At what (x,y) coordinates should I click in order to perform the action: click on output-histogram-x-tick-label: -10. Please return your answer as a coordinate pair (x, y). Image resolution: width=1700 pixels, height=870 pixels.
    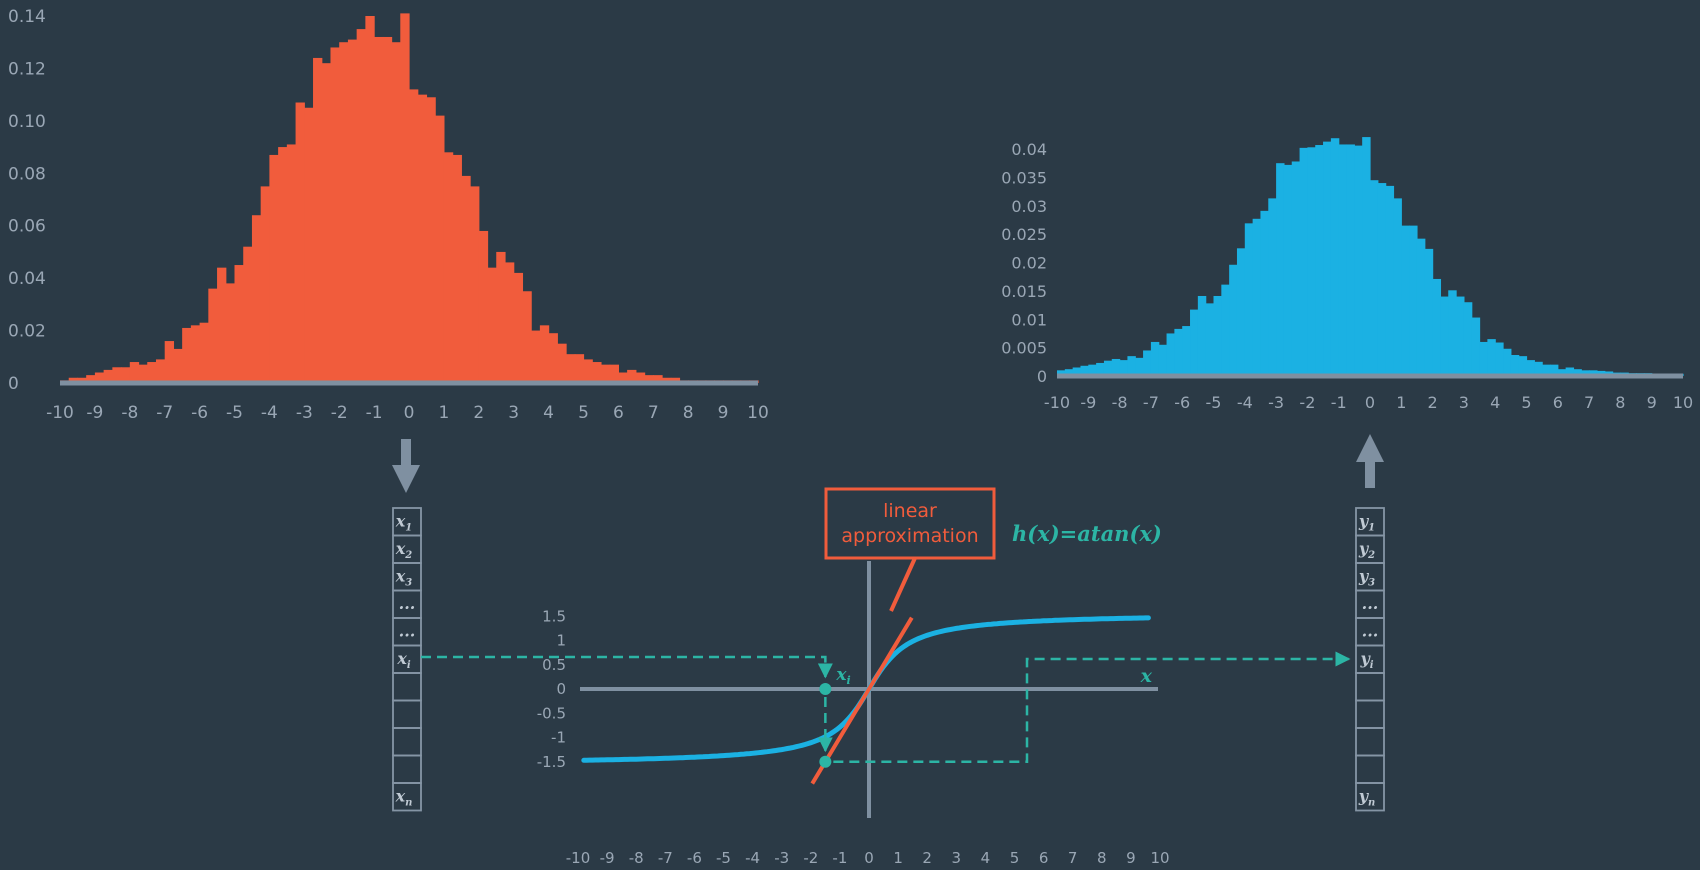
    Looking at the image, I should click on (1057, 402).